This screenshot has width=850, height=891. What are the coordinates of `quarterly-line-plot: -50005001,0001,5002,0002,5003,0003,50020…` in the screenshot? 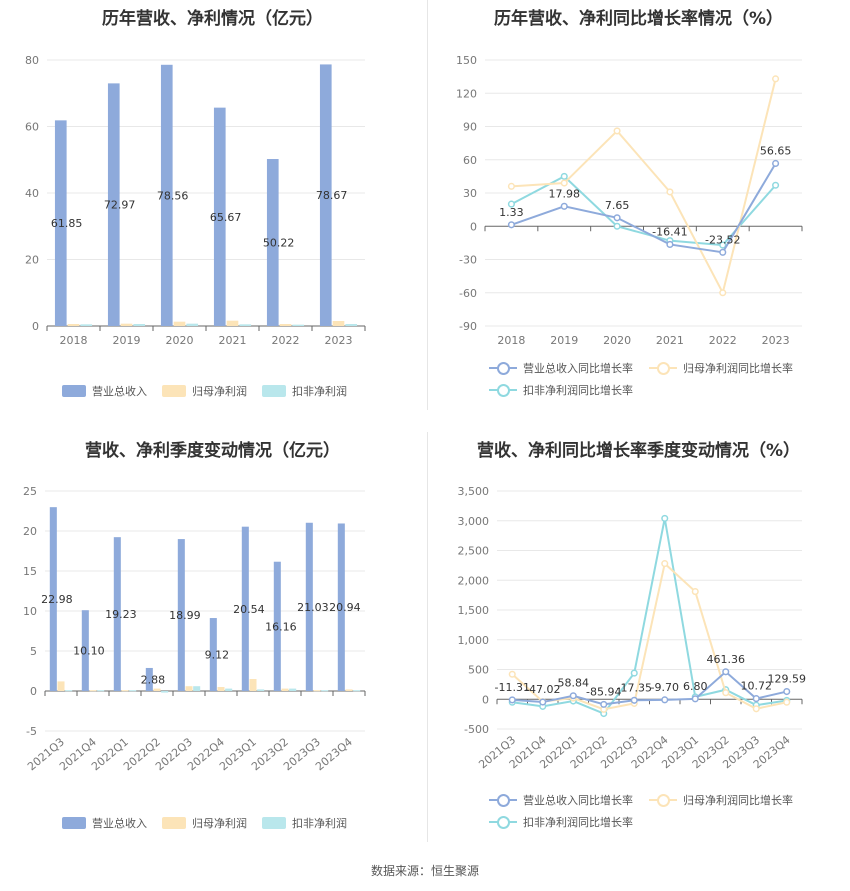 It's located at (632, 628).